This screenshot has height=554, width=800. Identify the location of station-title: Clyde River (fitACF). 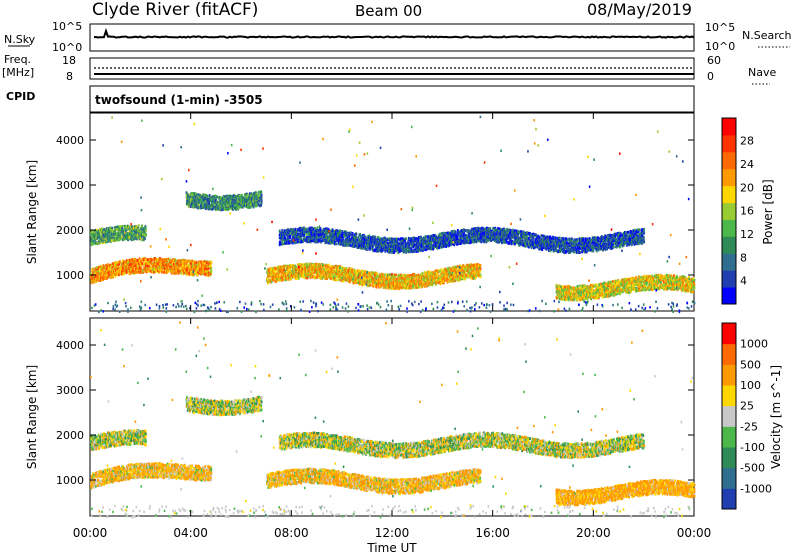
(175, 10).